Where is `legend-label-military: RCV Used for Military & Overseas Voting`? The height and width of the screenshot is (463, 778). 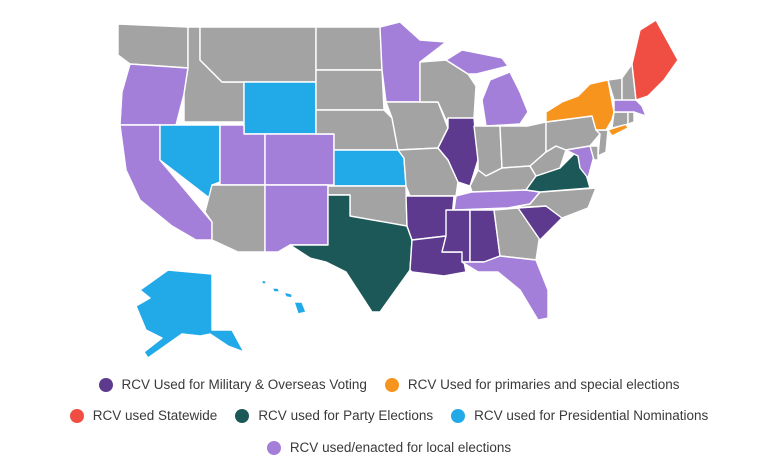
legend-label-military: RCV Used for Military & Overseas Voting is located at coordinates (244, 384).